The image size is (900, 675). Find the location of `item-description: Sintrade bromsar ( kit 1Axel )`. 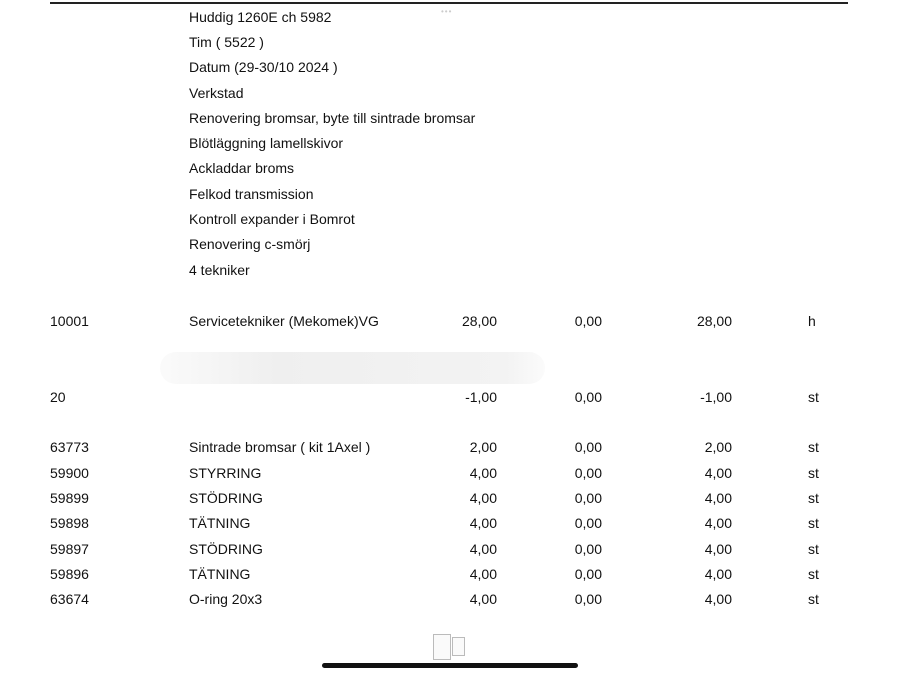

item-description: Sintrade bromsar ( kit 1Axel ) is located at coordinates (280, 447).